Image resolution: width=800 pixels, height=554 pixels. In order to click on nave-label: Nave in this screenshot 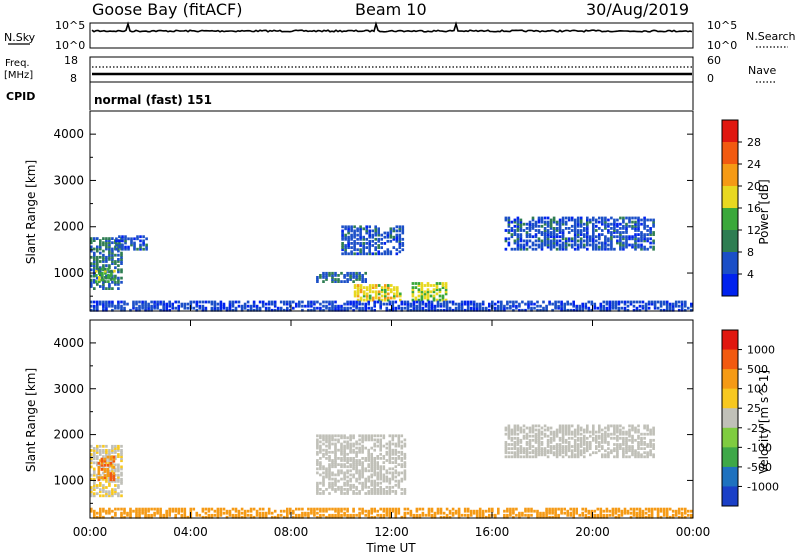, I will do `click(762, 70)`.